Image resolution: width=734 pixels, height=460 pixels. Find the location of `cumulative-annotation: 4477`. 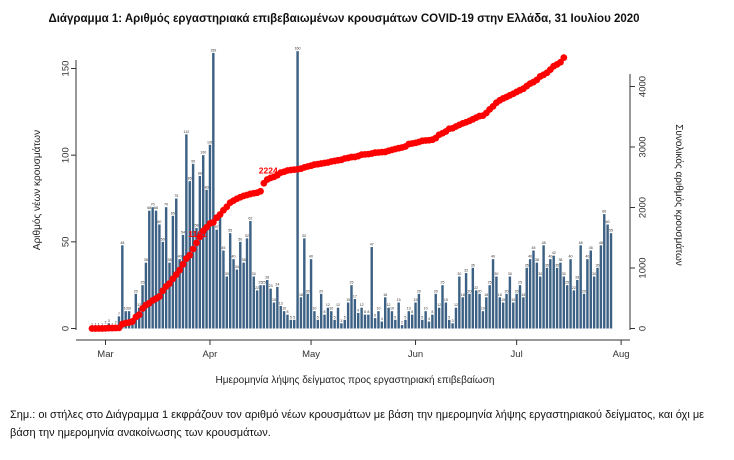

cumulative-annotation: 4477 is located at coordinates (618, 1).